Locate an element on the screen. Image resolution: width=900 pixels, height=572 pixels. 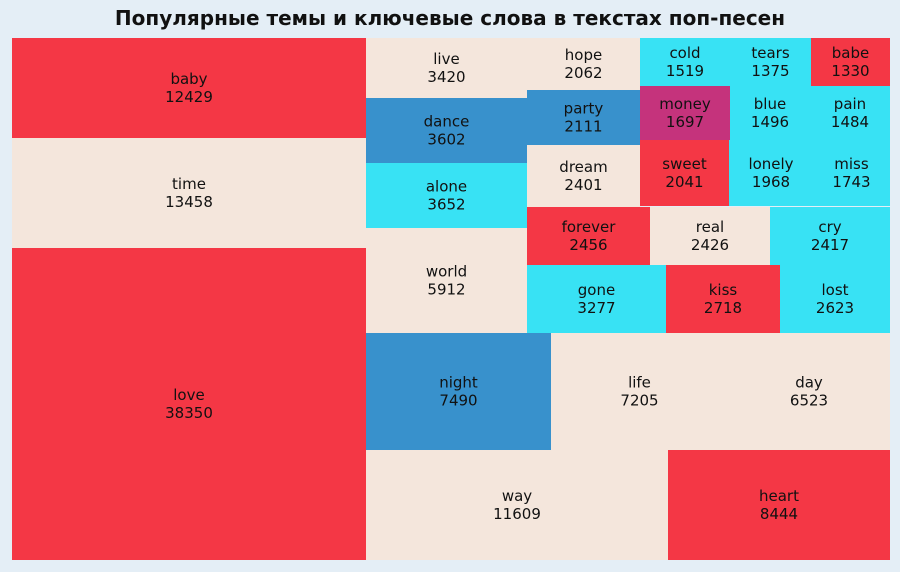
tile-rect-miss is located at coordinates (851, 173).